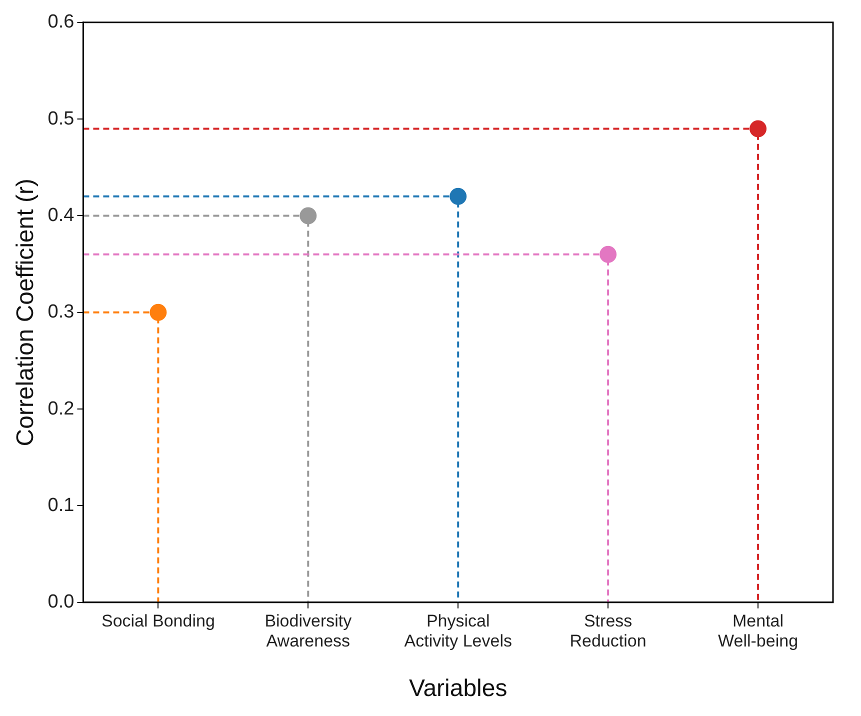  I want to click on y-tick-label: 0.0, so click(61, 602).